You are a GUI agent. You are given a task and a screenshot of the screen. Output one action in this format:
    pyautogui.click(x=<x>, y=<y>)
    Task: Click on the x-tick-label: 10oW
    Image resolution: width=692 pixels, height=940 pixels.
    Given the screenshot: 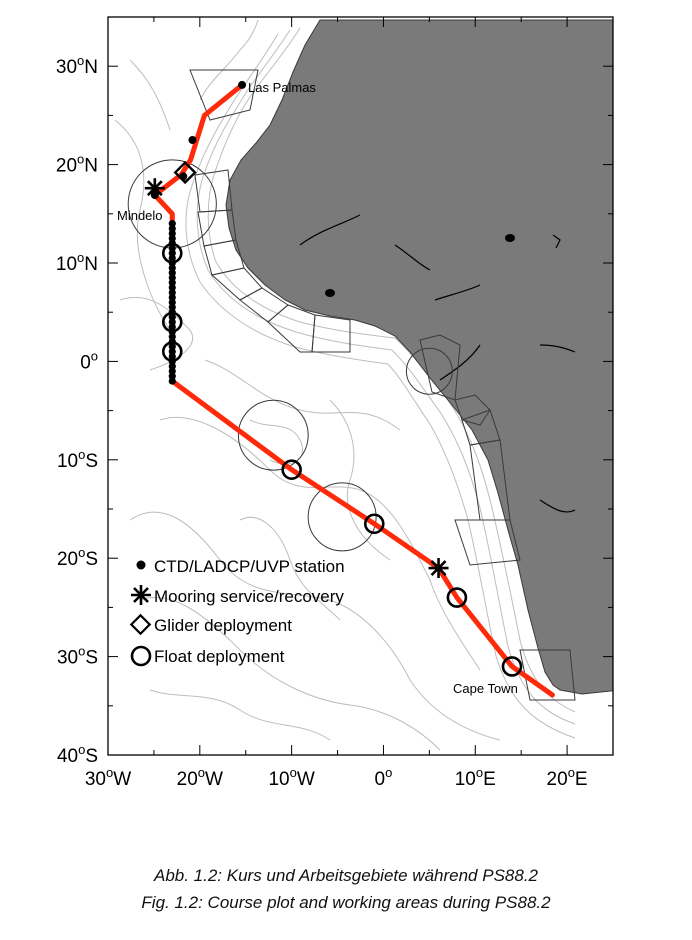 What is the action you would take?
    pyautogui.click(x=291, y=777)
    